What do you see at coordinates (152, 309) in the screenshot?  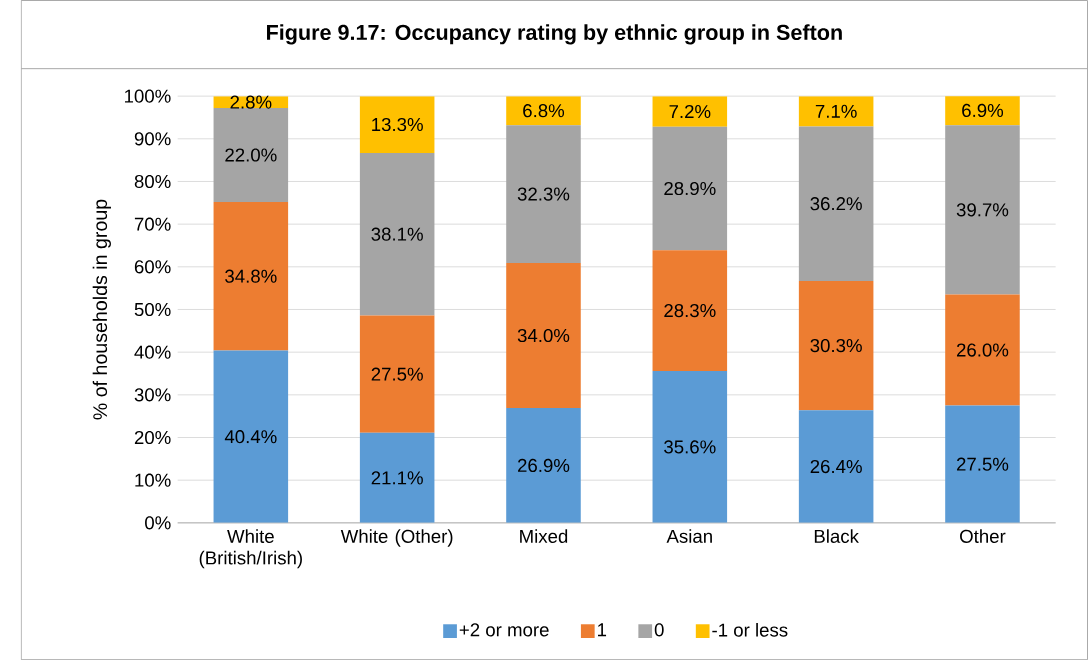 I see `y-tick-label: 50%` at bounding box center [152, 309].